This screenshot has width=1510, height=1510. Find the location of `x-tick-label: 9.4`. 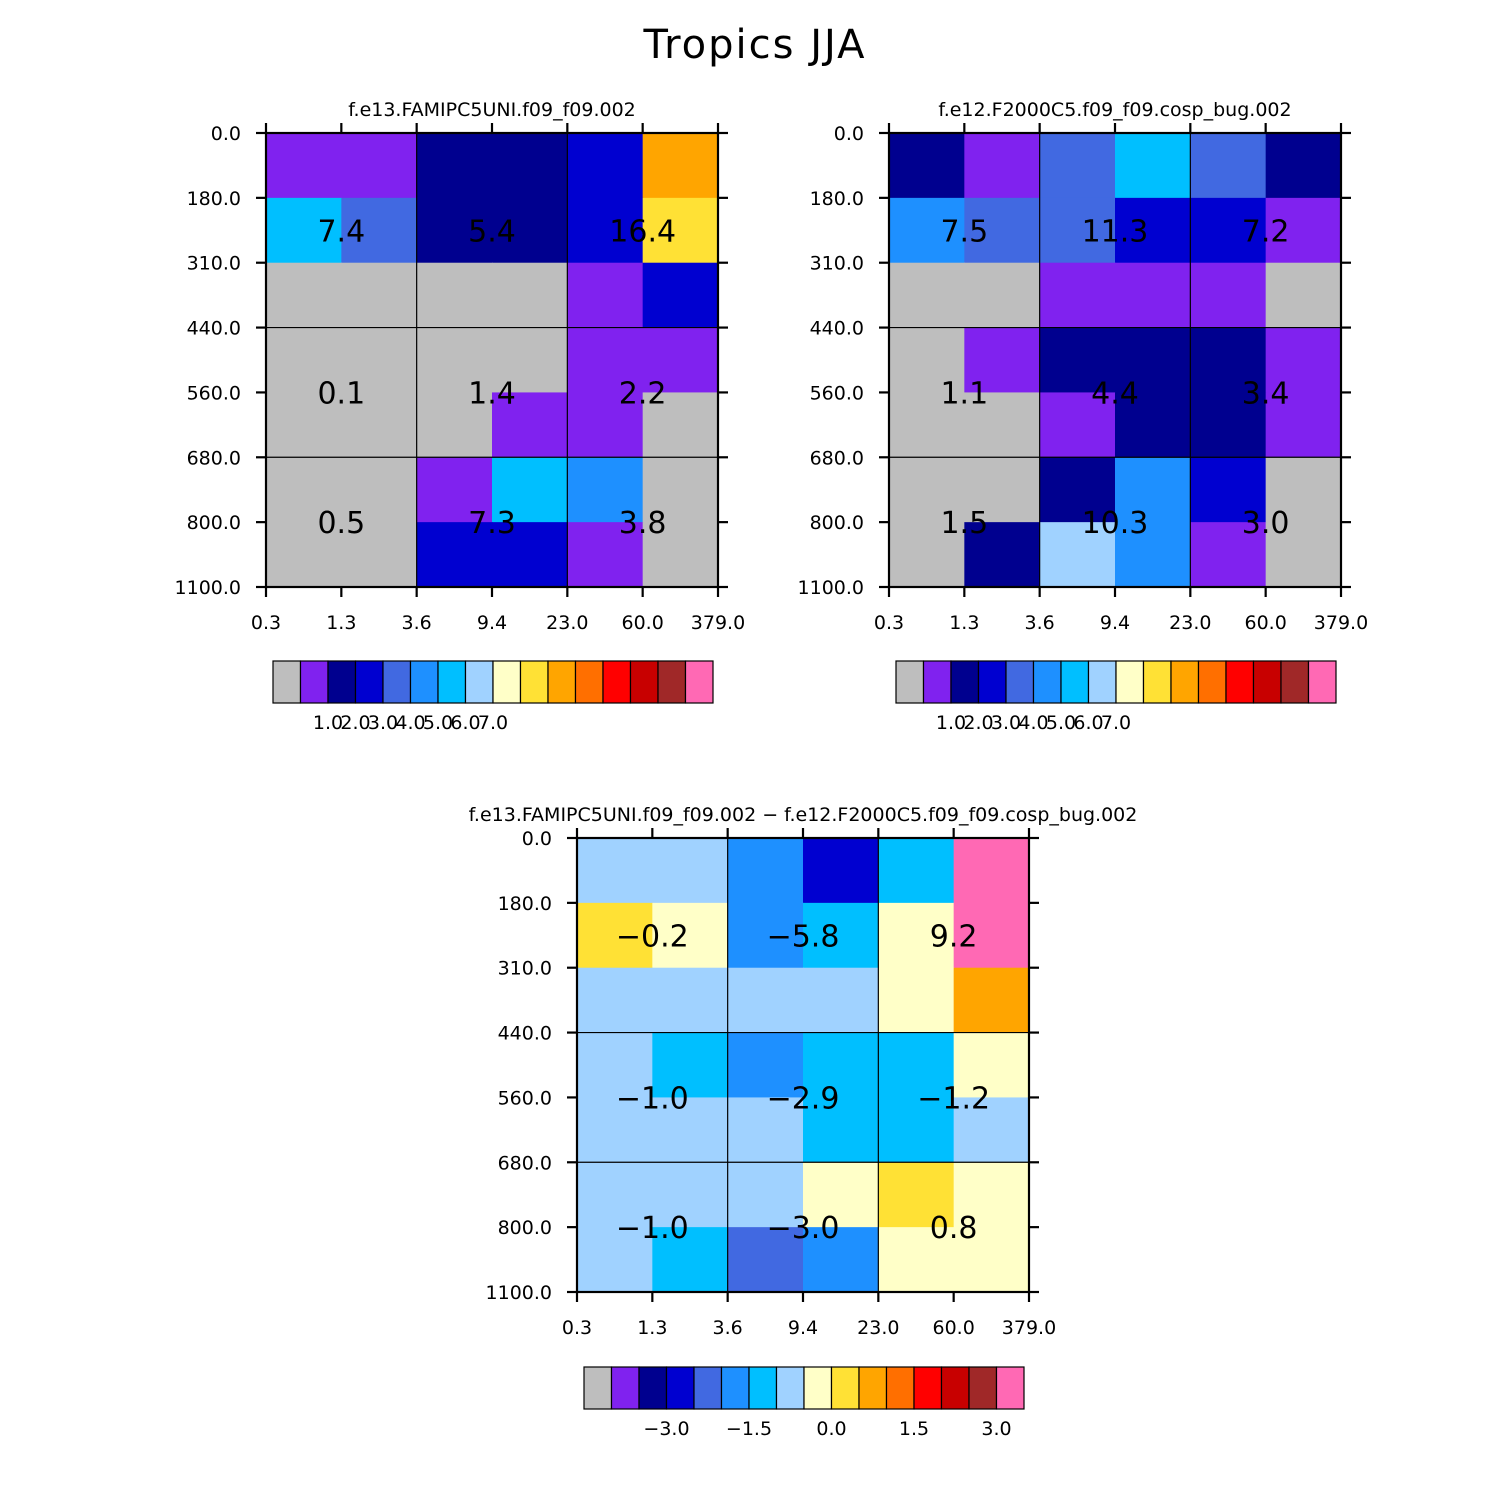

x-tick-label: 9.4 is located at coordinates (803, 1328).